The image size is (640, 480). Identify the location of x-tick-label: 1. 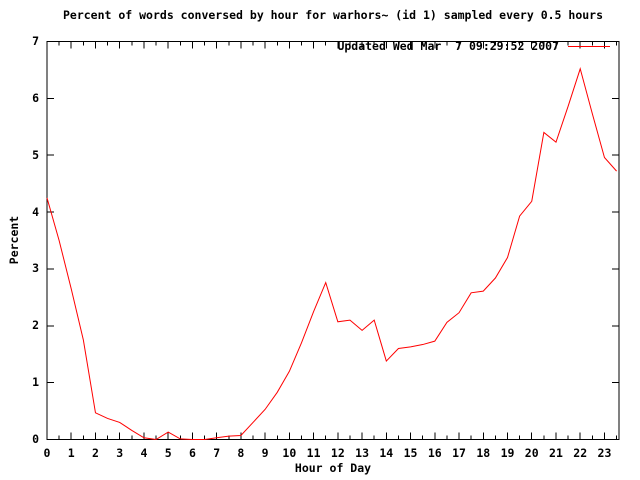
(71, 452).